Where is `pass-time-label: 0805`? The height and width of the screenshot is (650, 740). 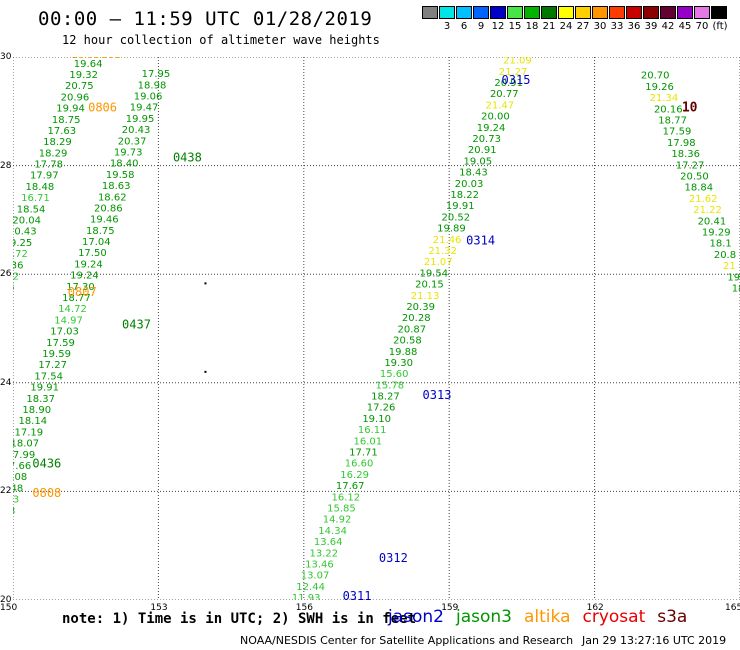
pass-time-label: 0805 is located at coordinates (107, 59).